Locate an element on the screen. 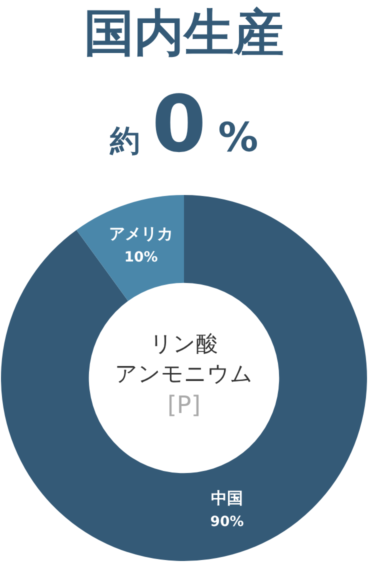 The height and width of the screenshot is (565, 368). slice-label: アメリカ is located at coordinates (141, 233).